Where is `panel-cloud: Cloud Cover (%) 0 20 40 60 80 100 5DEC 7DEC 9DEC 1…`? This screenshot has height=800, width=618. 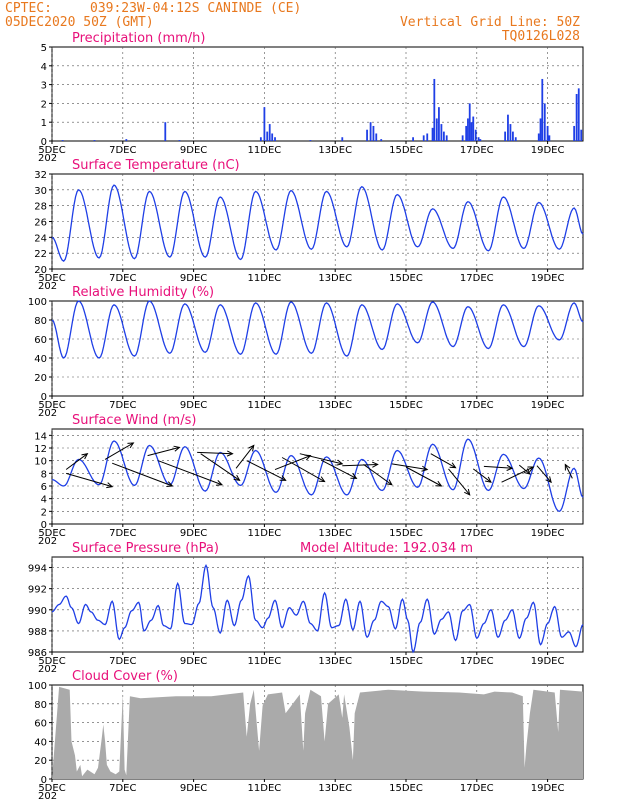 panel-cloud: Cloud Cover (%) 0 20 40 60 80 100 5DEC 7DEC 9DEC 1… is located at coordinates (306, 734).